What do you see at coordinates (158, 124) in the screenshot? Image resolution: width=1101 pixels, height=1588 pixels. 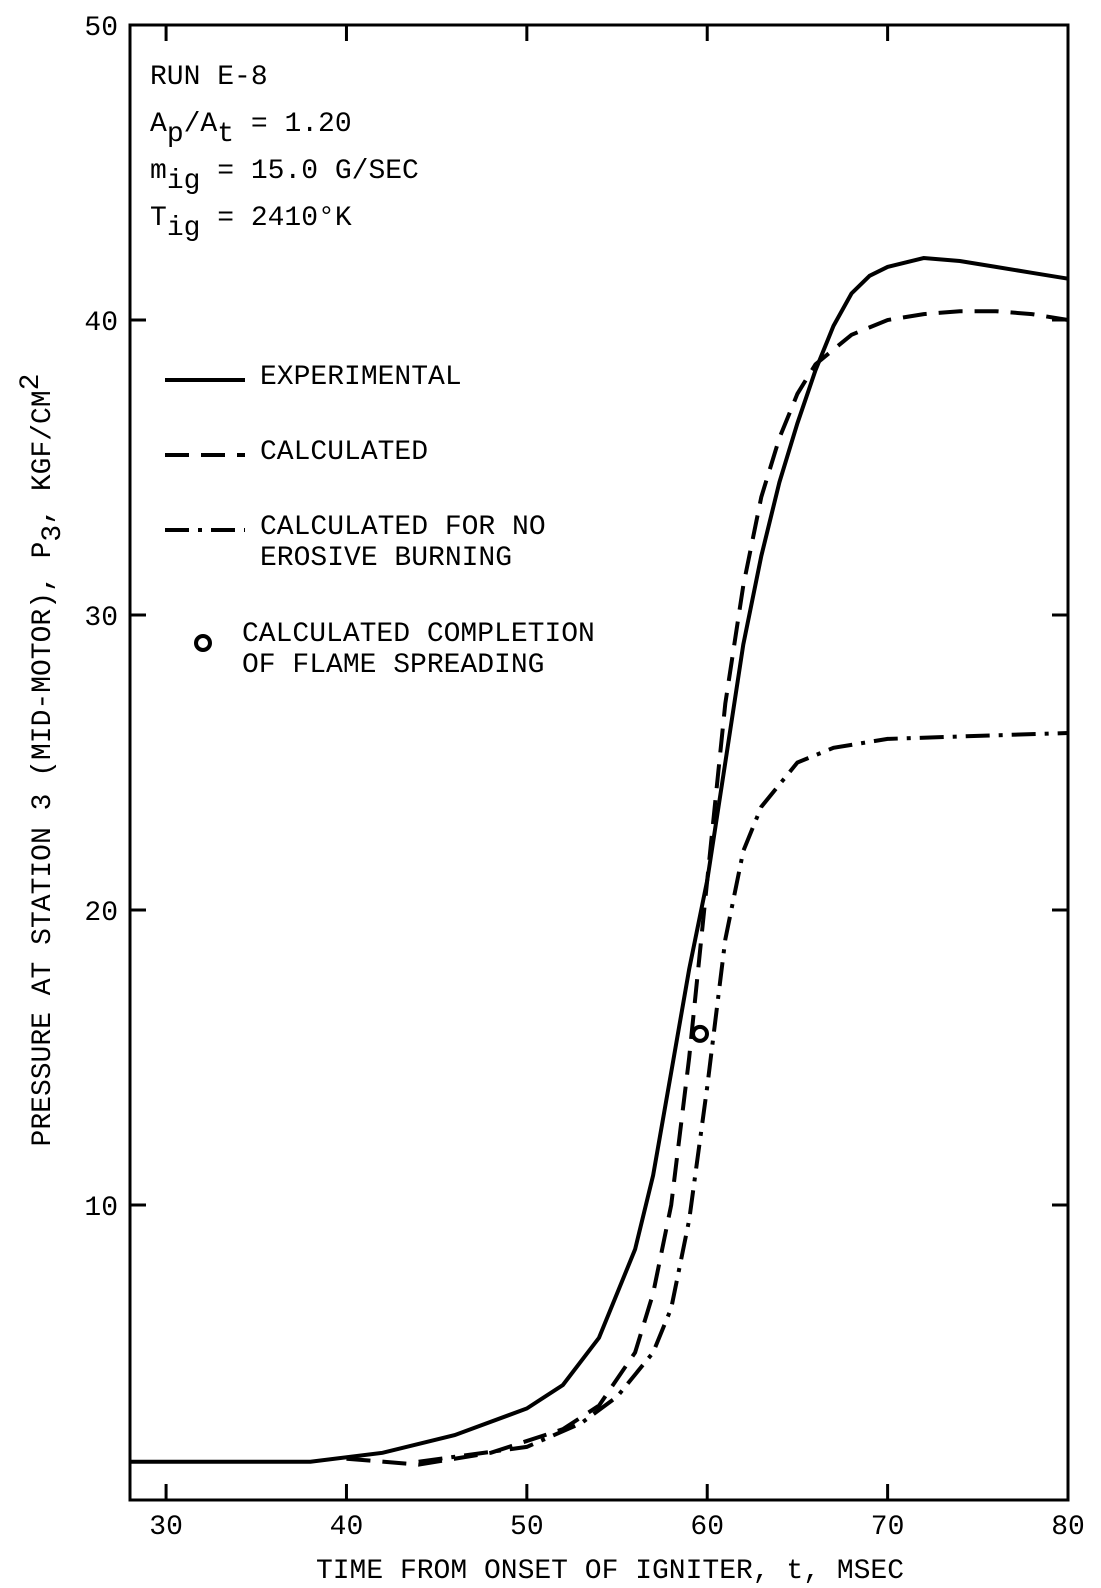 I see `annotation-part: A` at bounding box center [158, 124].